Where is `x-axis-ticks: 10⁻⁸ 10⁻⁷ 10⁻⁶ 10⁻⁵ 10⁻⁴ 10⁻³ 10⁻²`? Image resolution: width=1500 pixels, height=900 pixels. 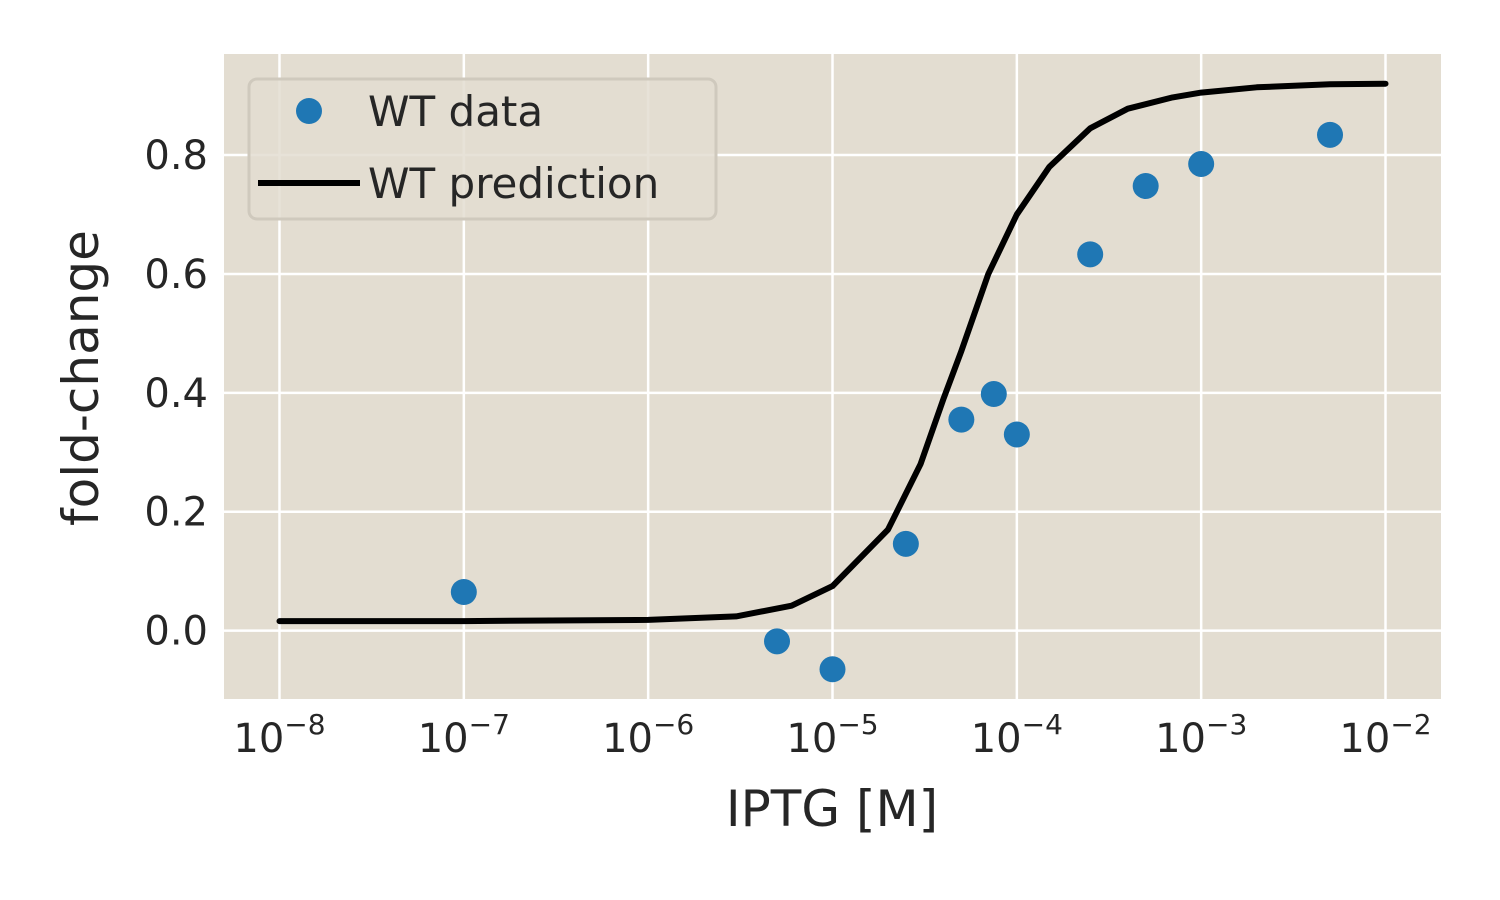 x-axis-ticks: 10⁻⁸ 10⁻⁷ 10⁻⁶ 10⁻⁵ 10⁻⁴ 10⁻³ 10⁻² is located at coordinates (832, 735).